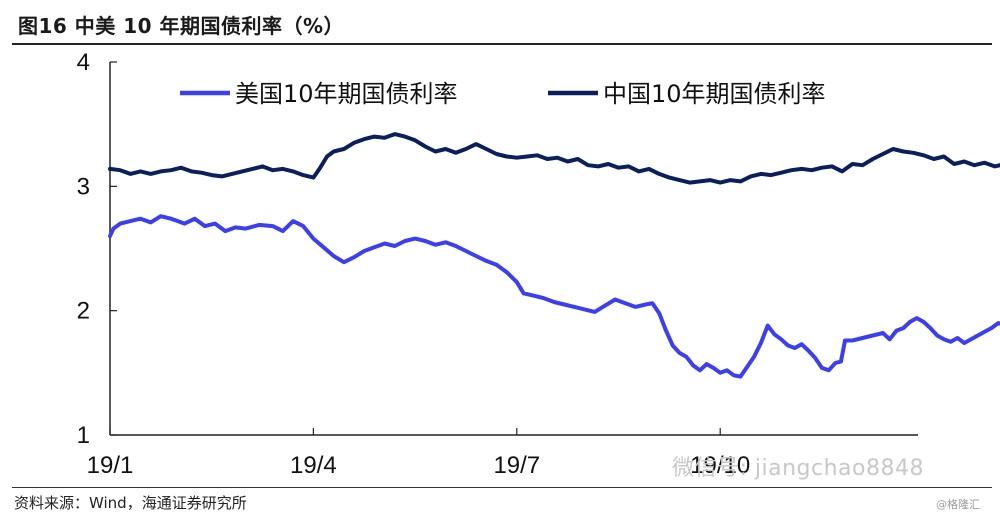 This screenshot has width=1000, height=519. Describe the element at coordinates (130, 503) in the screenshot. I see `source-note: 资料来源：Wind，海通证券研究所` at that location.